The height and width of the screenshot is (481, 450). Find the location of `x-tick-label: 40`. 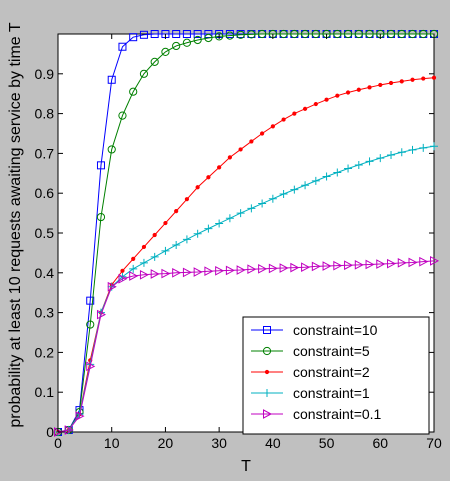

x-tick-label: 40 is located at coordinates (273, 443).